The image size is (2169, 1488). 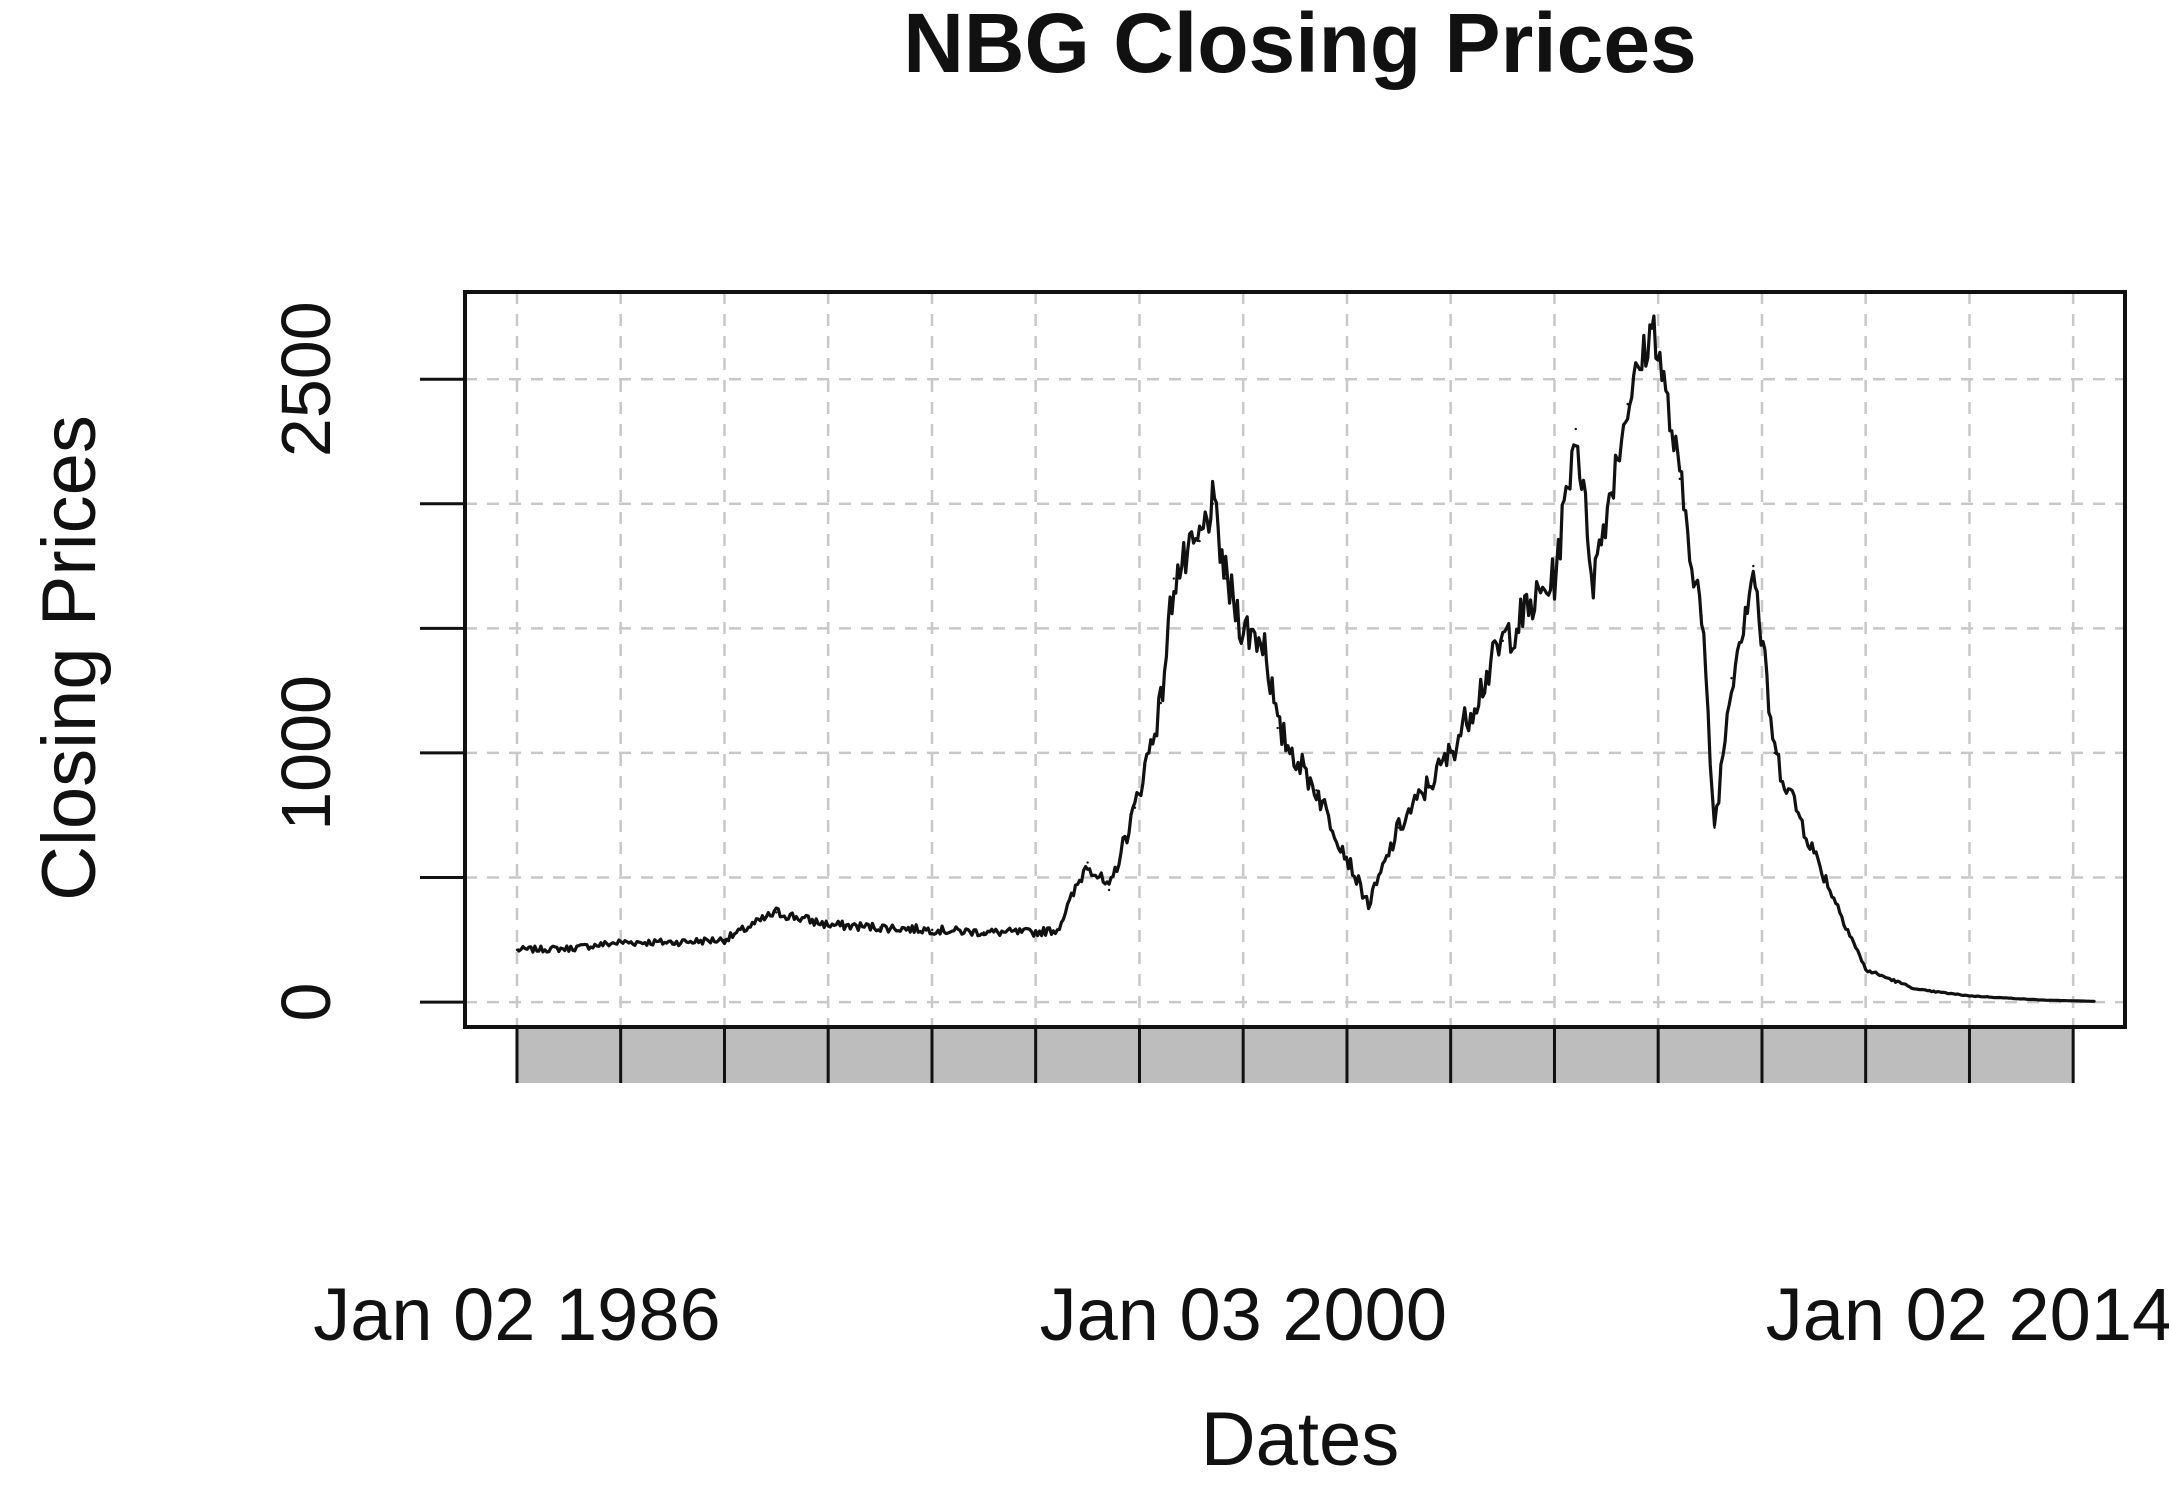 I want to click on chart-title: NBG Closing Prices, so click(x=1300, y=45).